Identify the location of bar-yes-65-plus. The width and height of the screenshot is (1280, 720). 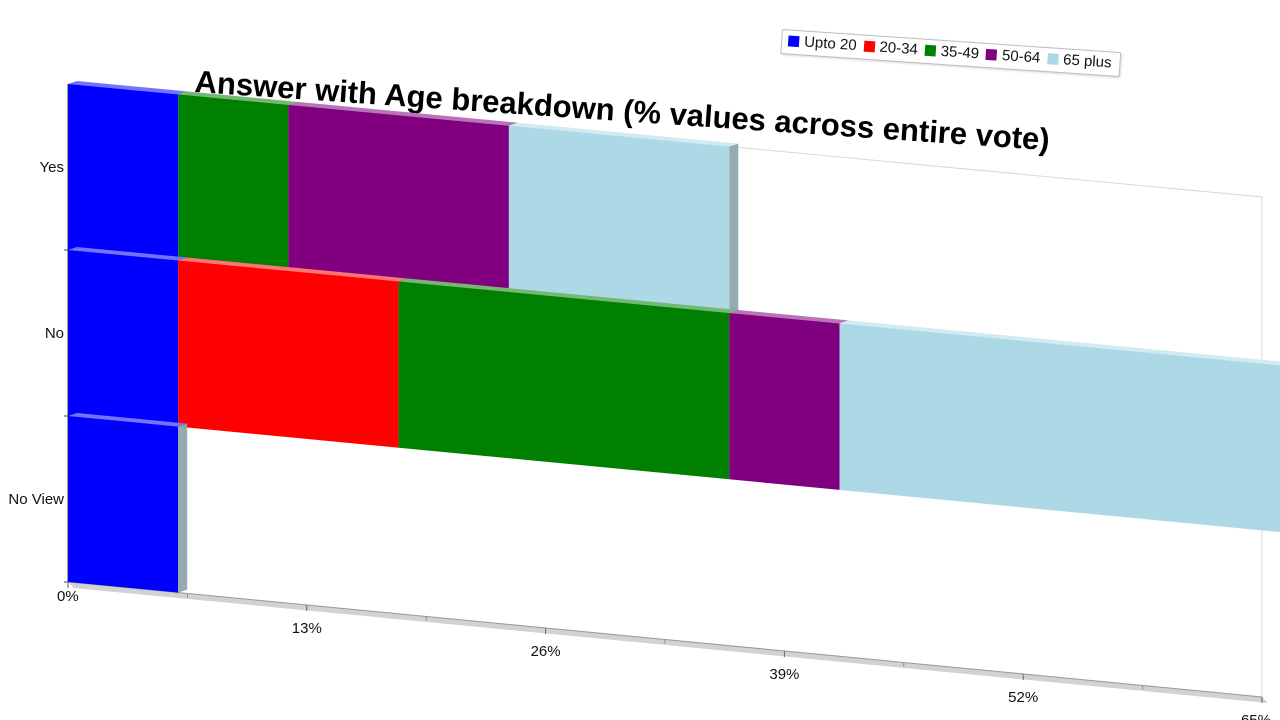
(619, 219).